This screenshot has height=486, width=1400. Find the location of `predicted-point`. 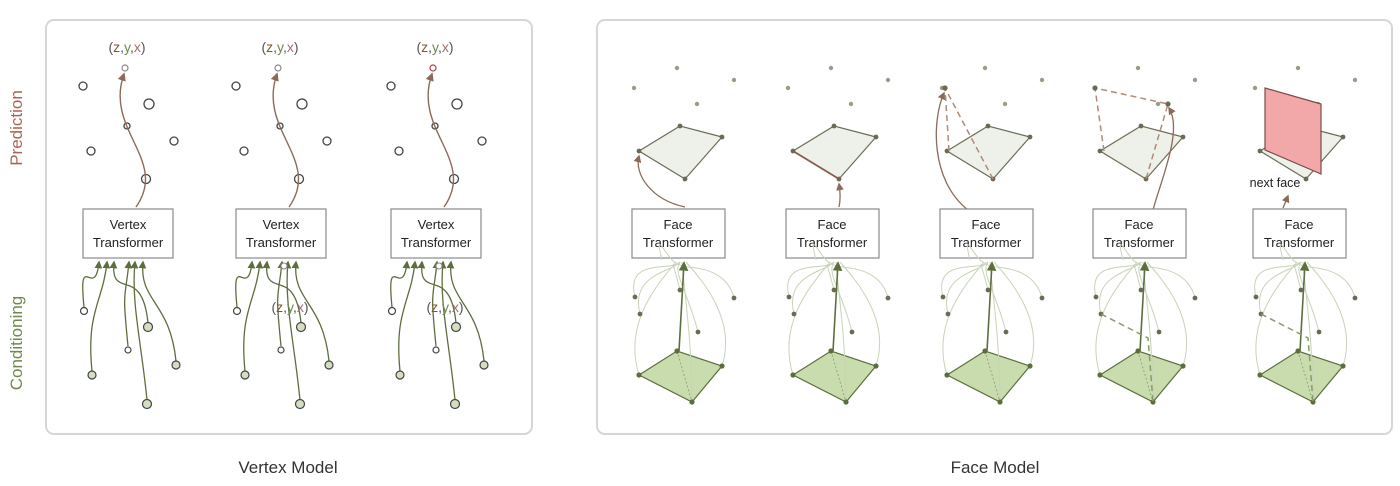

predicted-point is located at coordinates (433, 68).